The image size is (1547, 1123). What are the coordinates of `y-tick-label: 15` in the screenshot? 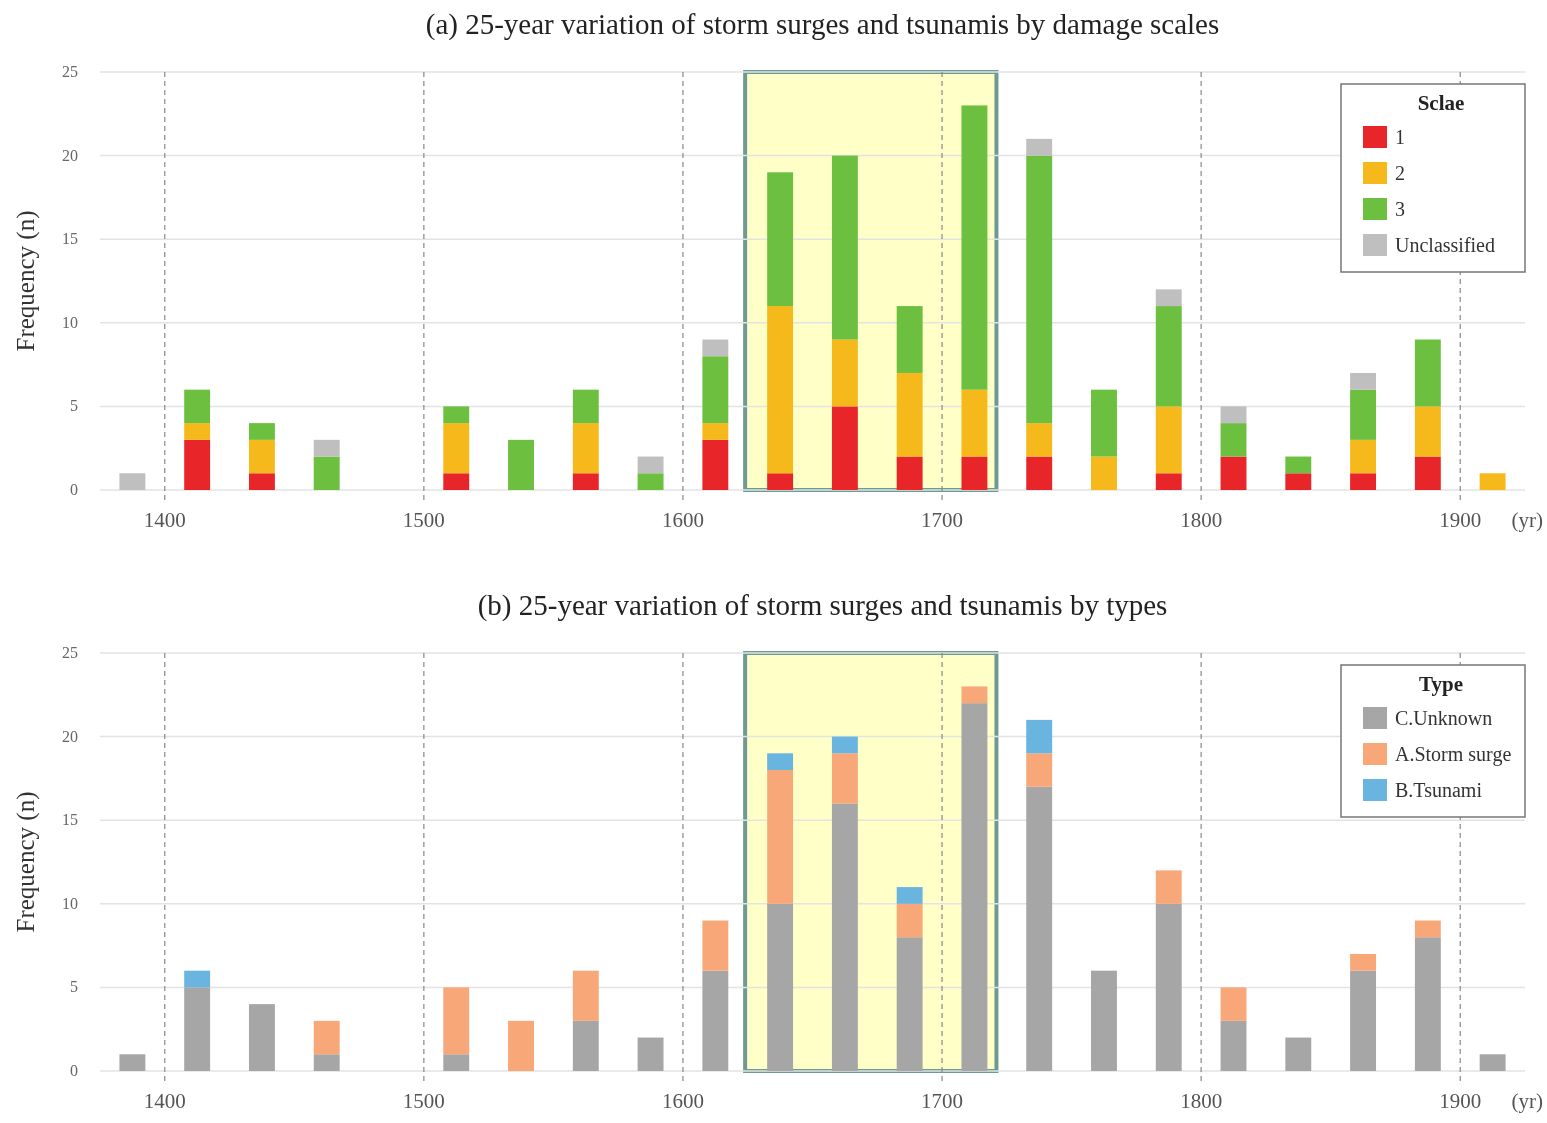 It's located at (70, 820).